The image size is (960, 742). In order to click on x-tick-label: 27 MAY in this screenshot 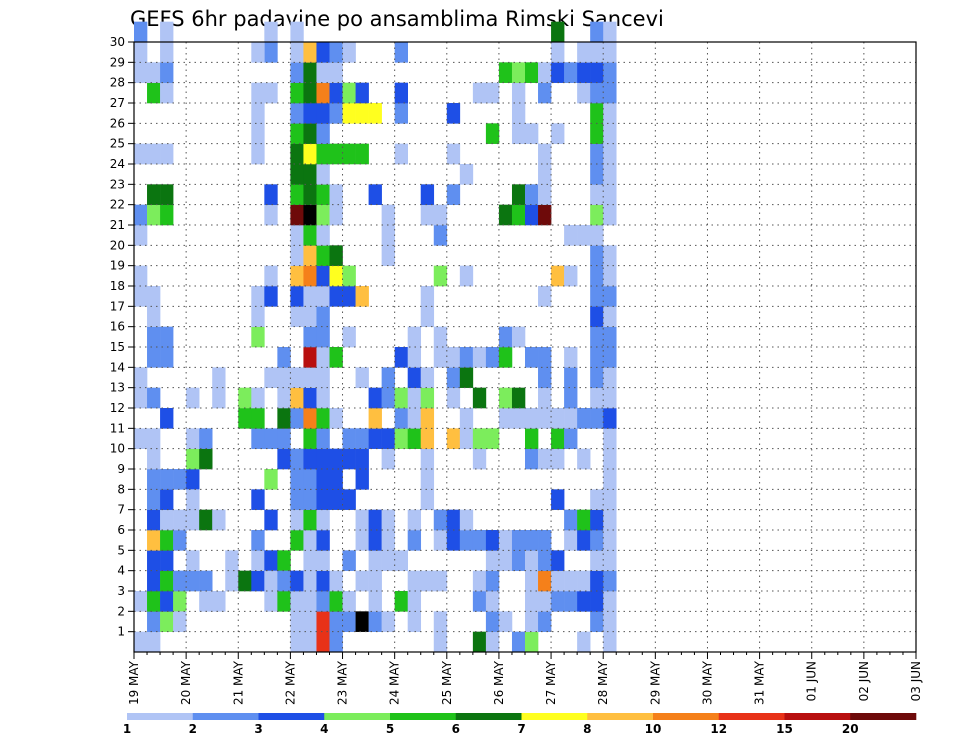, I will do `click(551, 682)`.